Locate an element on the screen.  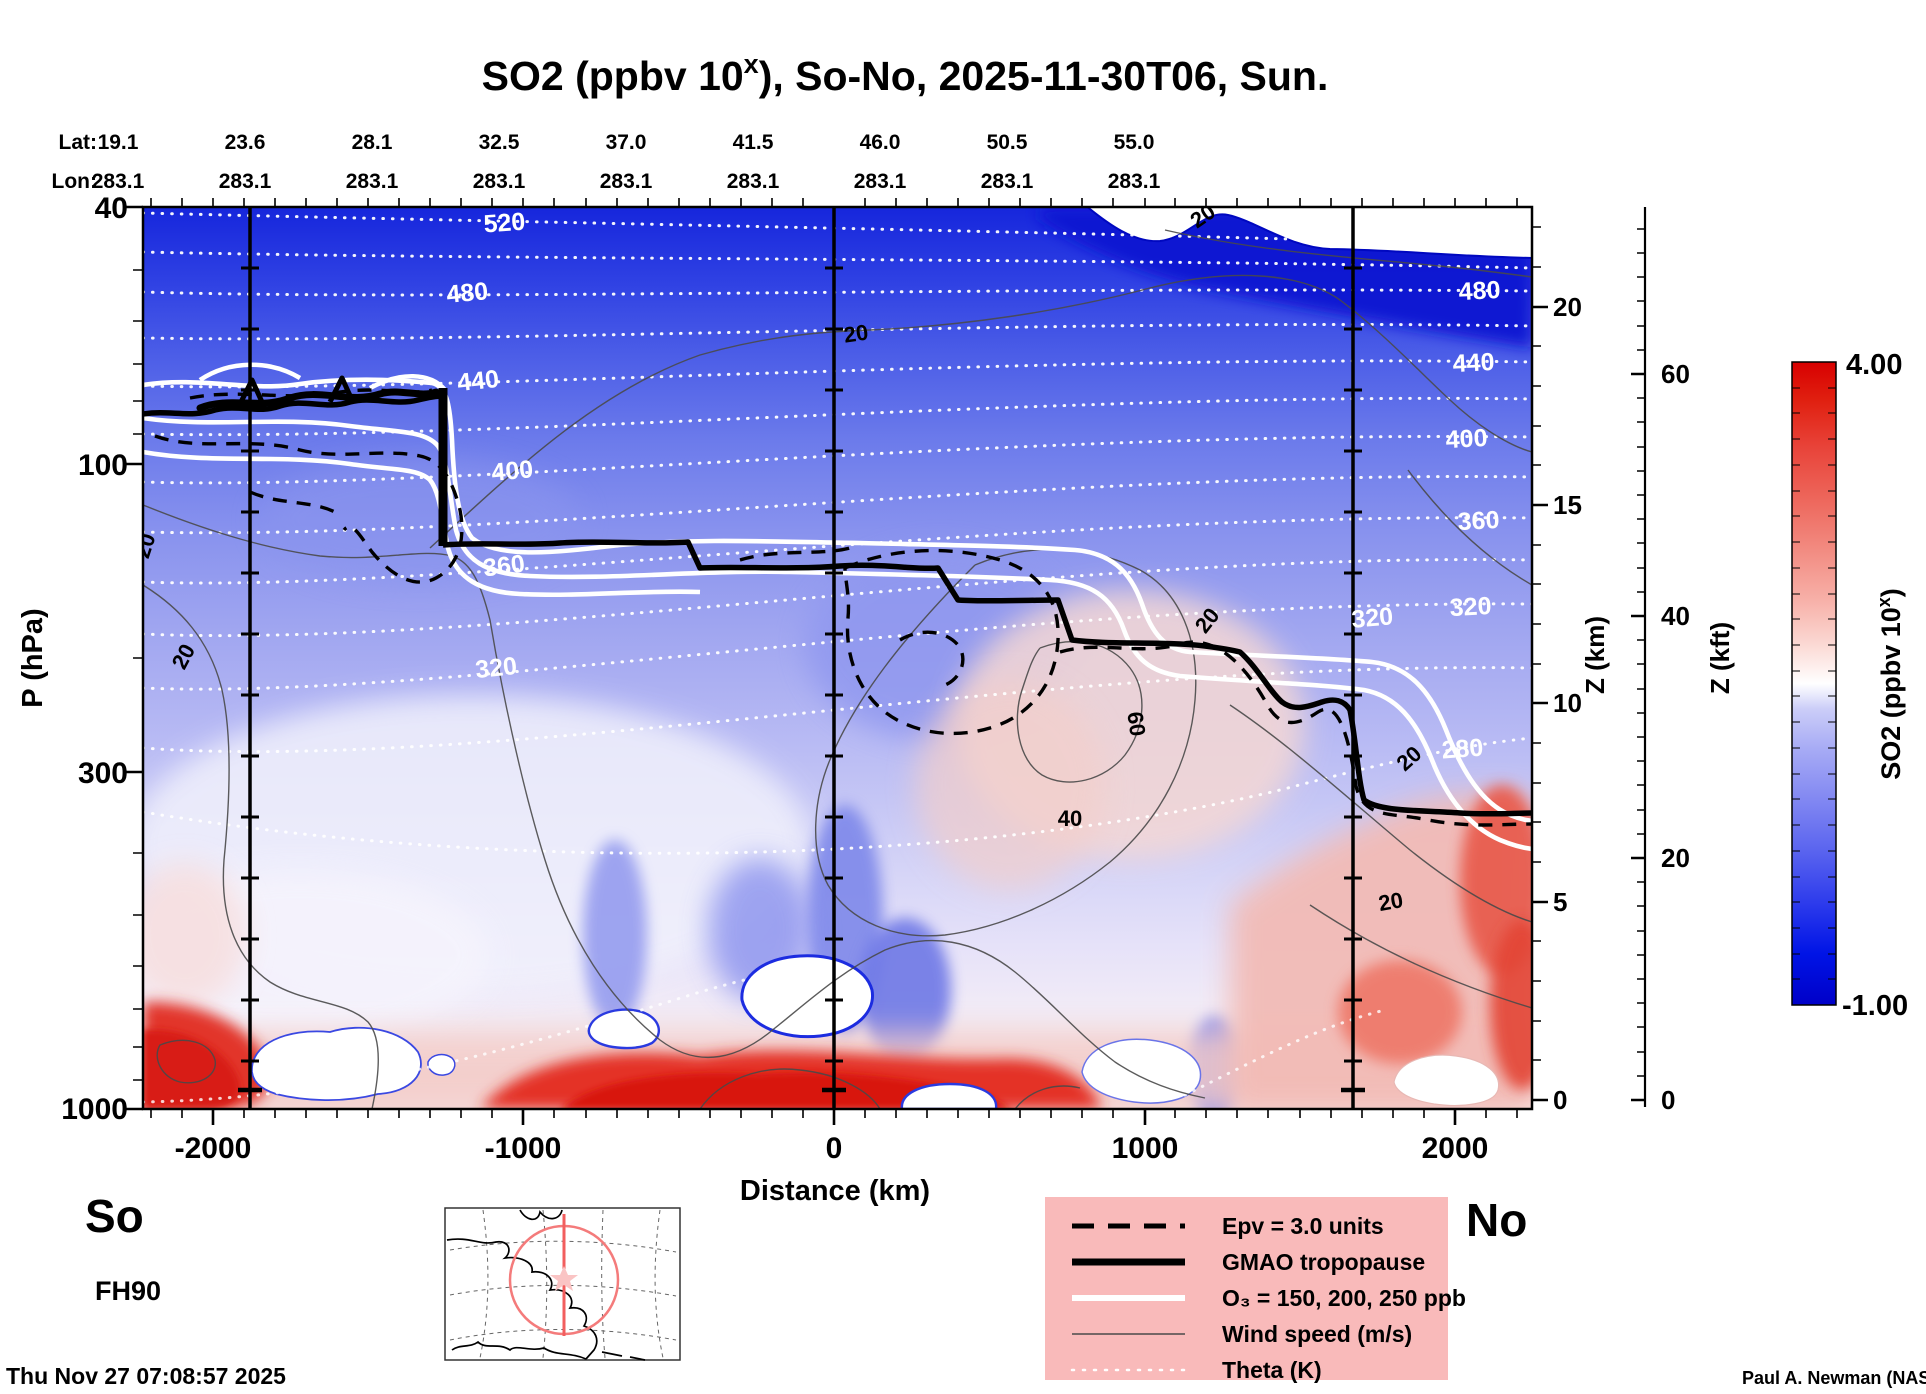
legend-item-wind: Wind speed (m/s) is located at coordinates (1317, 1334).